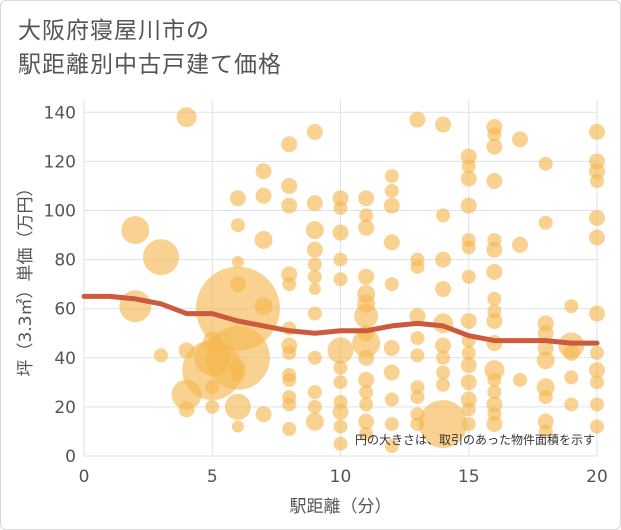 This screenshot has height=530, width=621. What do you see at coordinates (84, 477) in the screenshot?
I see `x-tick-label: 0` at bounding box center [84, 477].